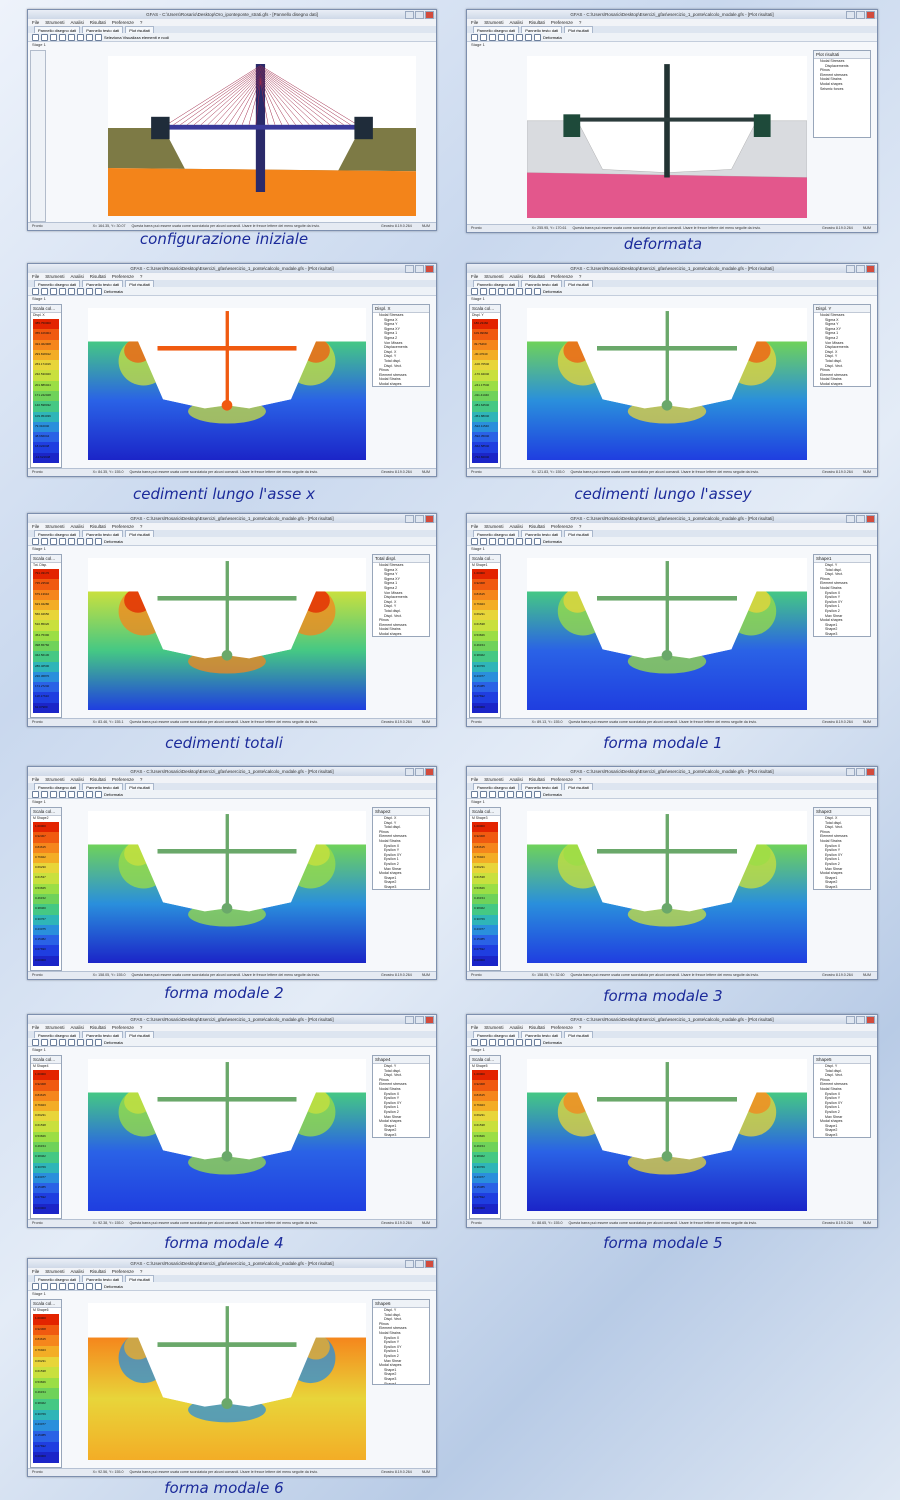 The width and height of the screenshot is (900, 1500). Describe the element at coordinates (136, 37) in the screenshot. I see `deformata-dropdown: Seleziona Visualizza elementi e nodi` at that location.